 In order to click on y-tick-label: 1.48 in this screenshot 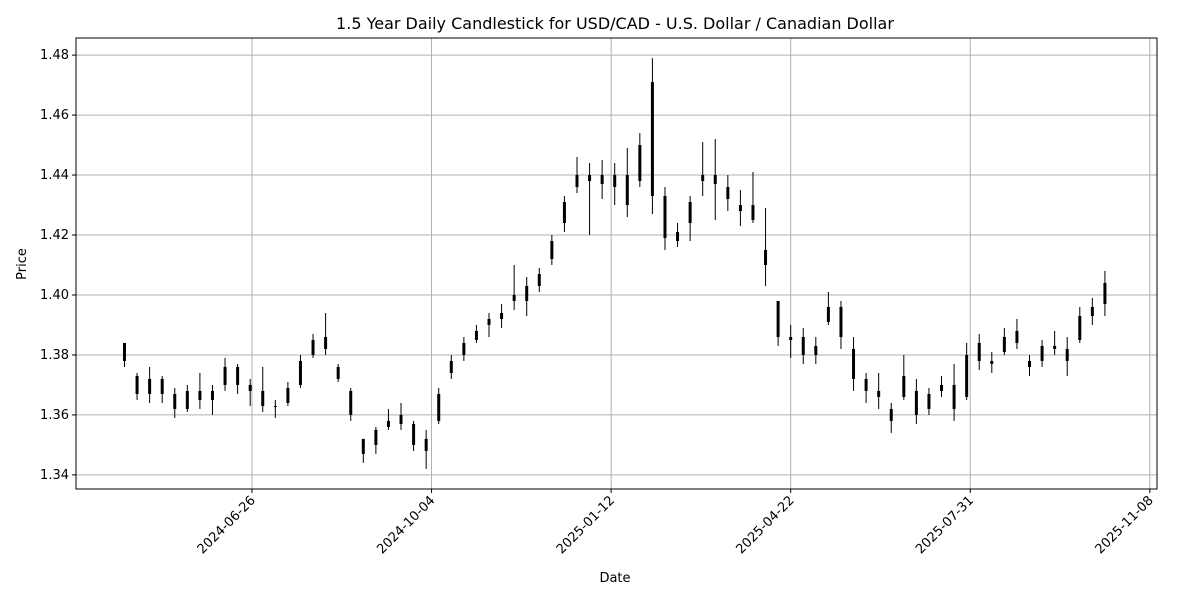, I will do `click(54, 55)`.